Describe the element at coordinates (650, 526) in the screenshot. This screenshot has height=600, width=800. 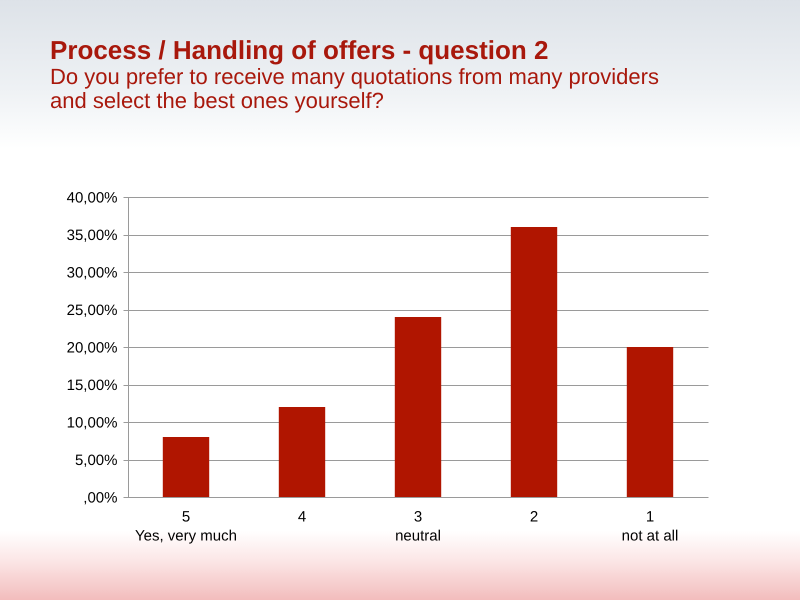
I see `x-tick-label: 1 not at all` at that location.